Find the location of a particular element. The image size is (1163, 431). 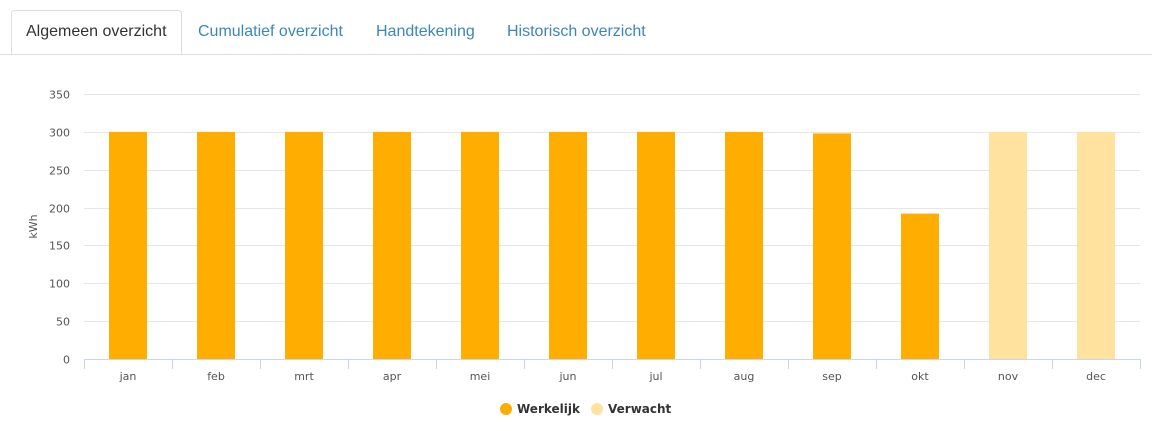

y-tick-label: 0 is located at coordinates (66, 360).